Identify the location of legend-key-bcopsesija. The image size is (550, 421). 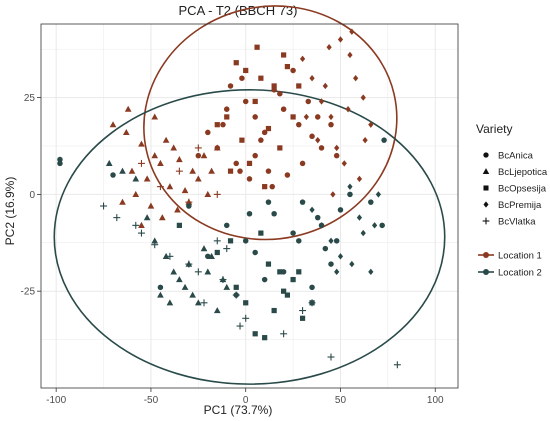
(486, 188).